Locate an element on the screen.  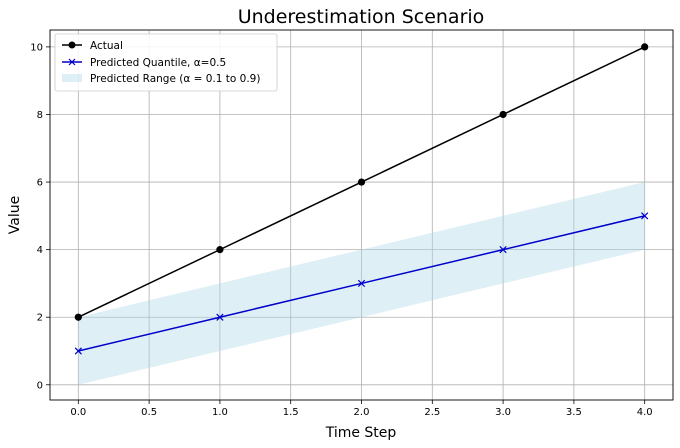
x-tick-label: 1.0 is located at coordinates (220, 412).